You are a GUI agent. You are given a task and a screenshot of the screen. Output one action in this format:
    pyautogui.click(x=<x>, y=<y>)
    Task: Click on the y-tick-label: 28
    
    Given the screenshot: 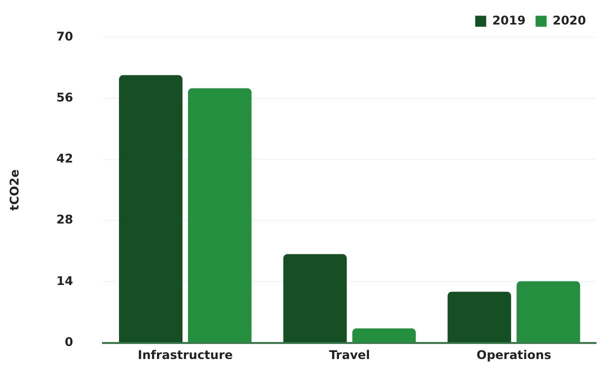 What is the action you would take?
    pyautogui.click(x=65, y=219)
    